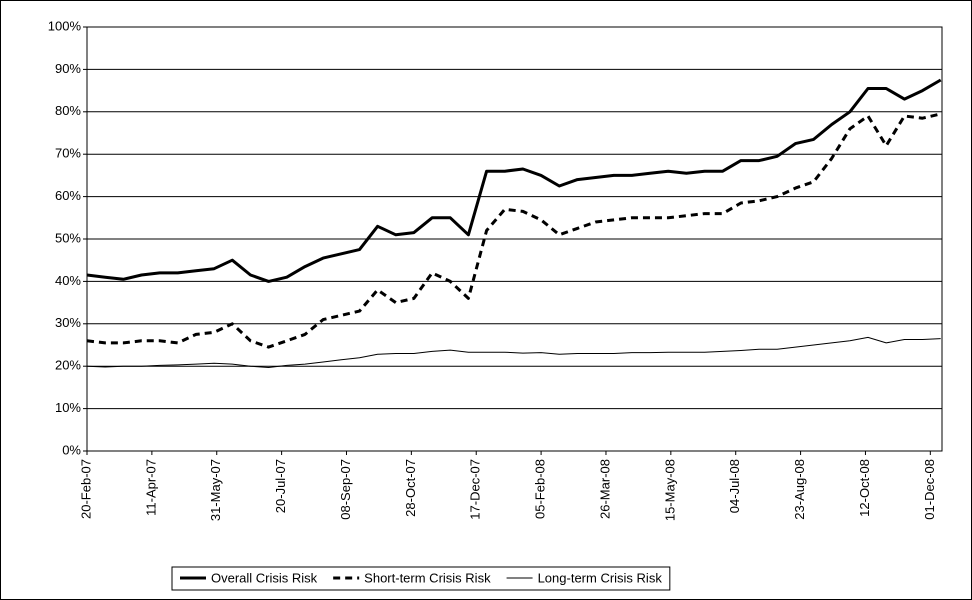 Image resolution: width=972 pixels, height=600 pixels. Describe the element at coordinates (669, 490) in the screenshot. I see `x-tick-label: 15-May-08` at that location.